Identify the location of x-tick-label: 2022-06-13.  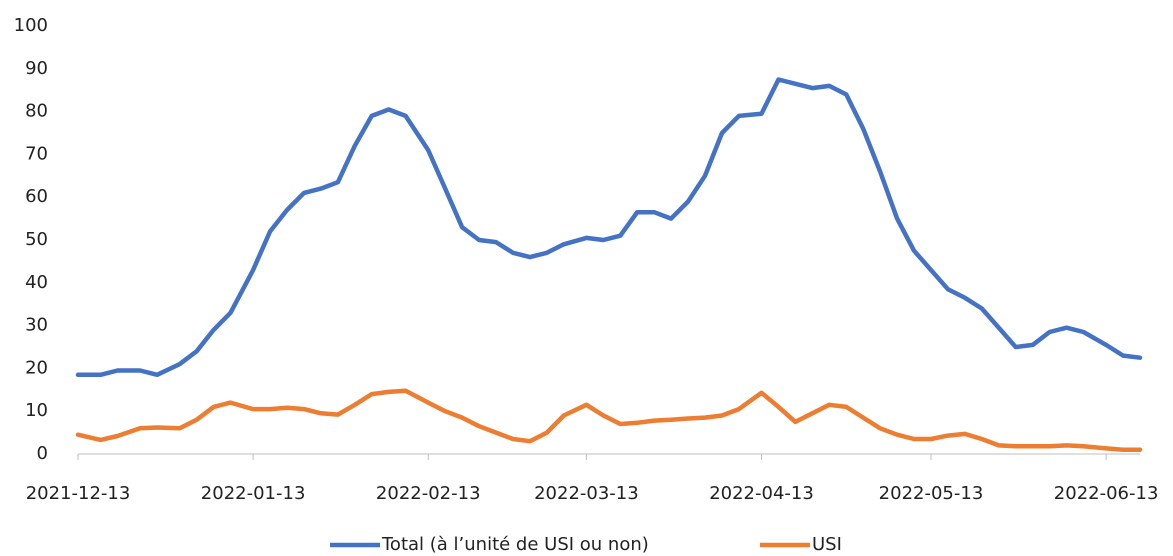
(1106, 493).